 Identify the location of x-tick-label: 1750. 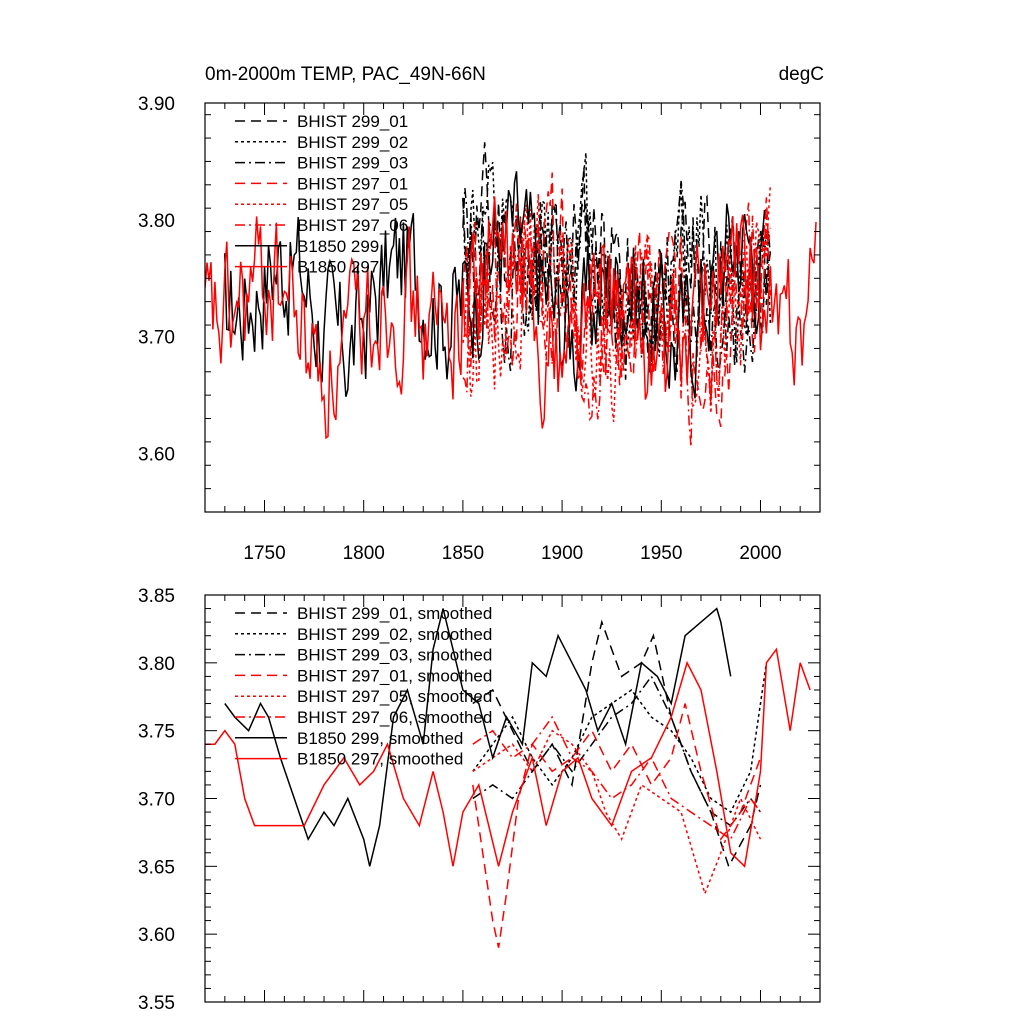
(264, 553).